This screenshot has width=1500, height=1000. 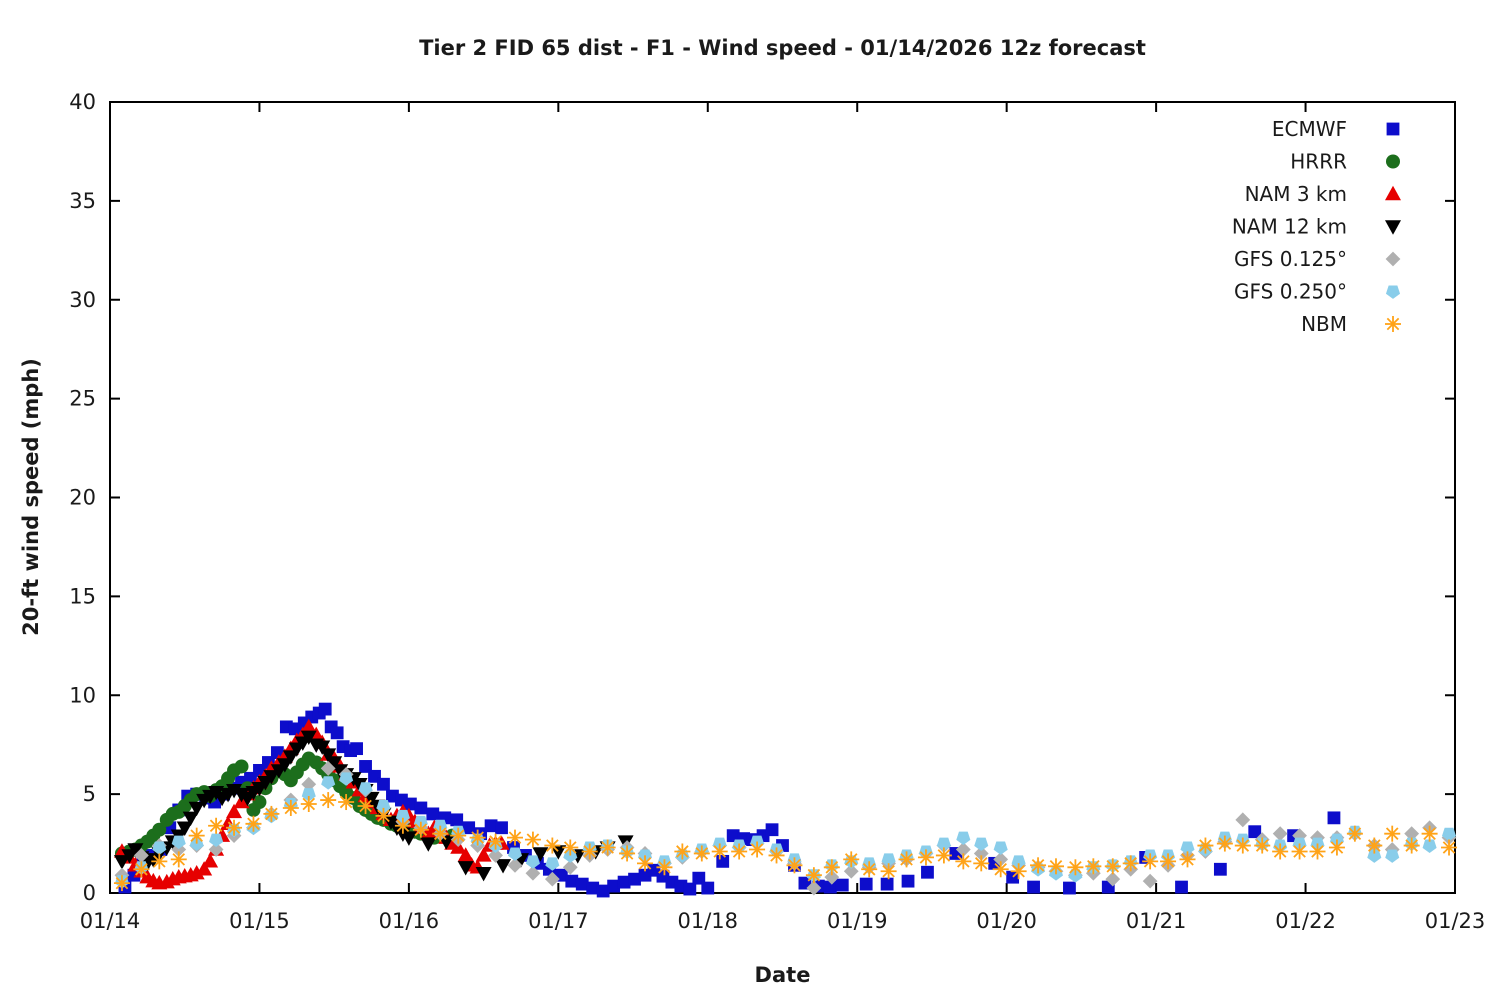 I want to click on svg-text: 40, so click(x=82, y=102).